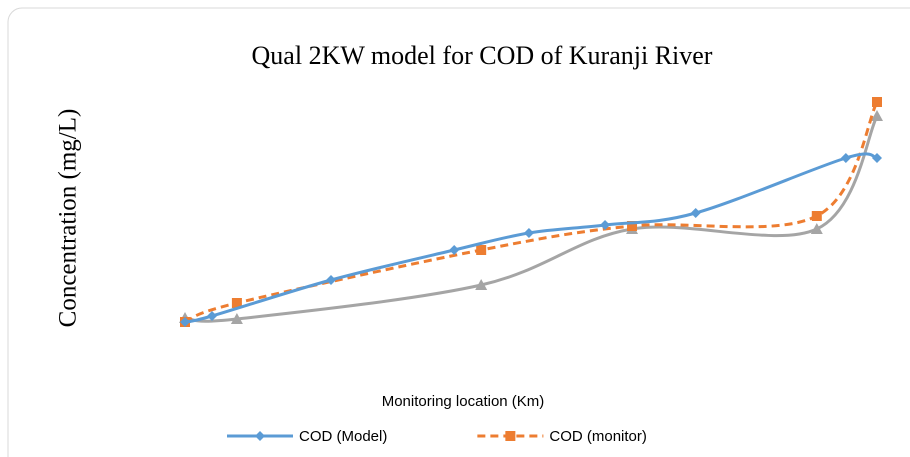  What do you see at coordinates (68, 218) in the screenshot?
I see `y-axis-label: Concentration (mg/L)` at bounding box center [68, 218].